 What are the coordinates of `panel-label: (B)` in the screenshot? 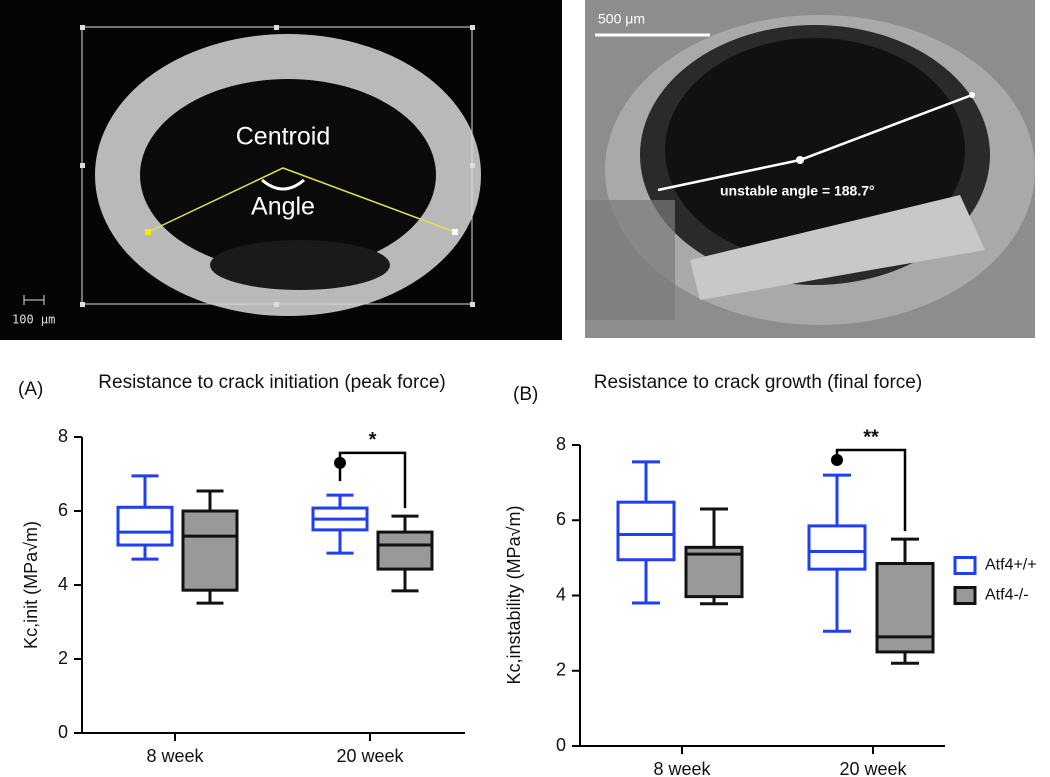 It's located at (525, 394).